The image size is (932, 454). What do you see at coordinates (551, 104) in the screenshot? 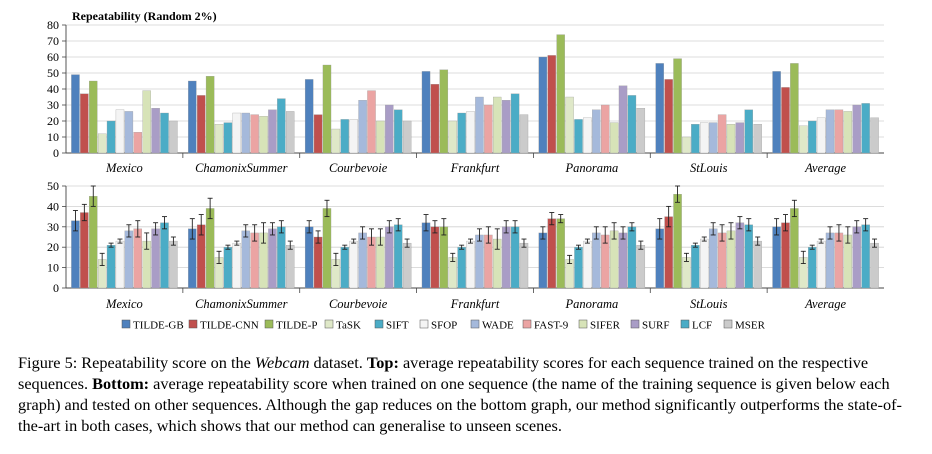
I see `top-bar-tilde-cnn-panorama` at bounding box center [551, 104].